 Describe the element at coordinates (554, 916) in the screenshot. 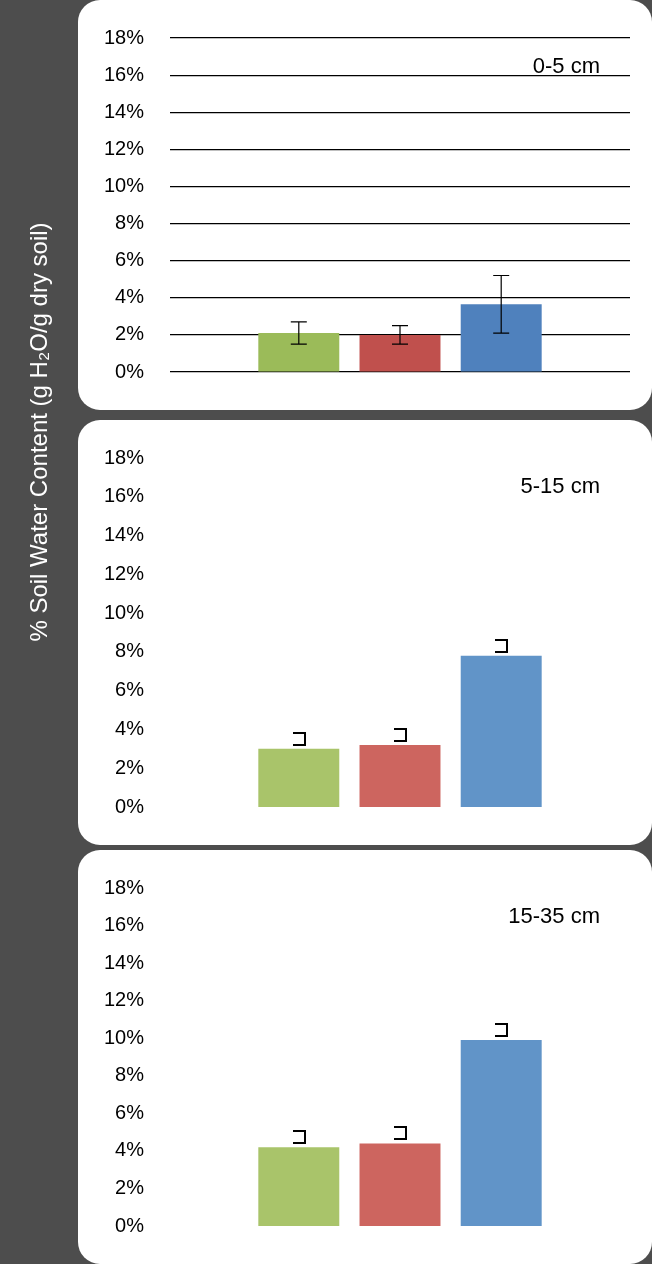

I see `text: 15-35 cm` at that location.